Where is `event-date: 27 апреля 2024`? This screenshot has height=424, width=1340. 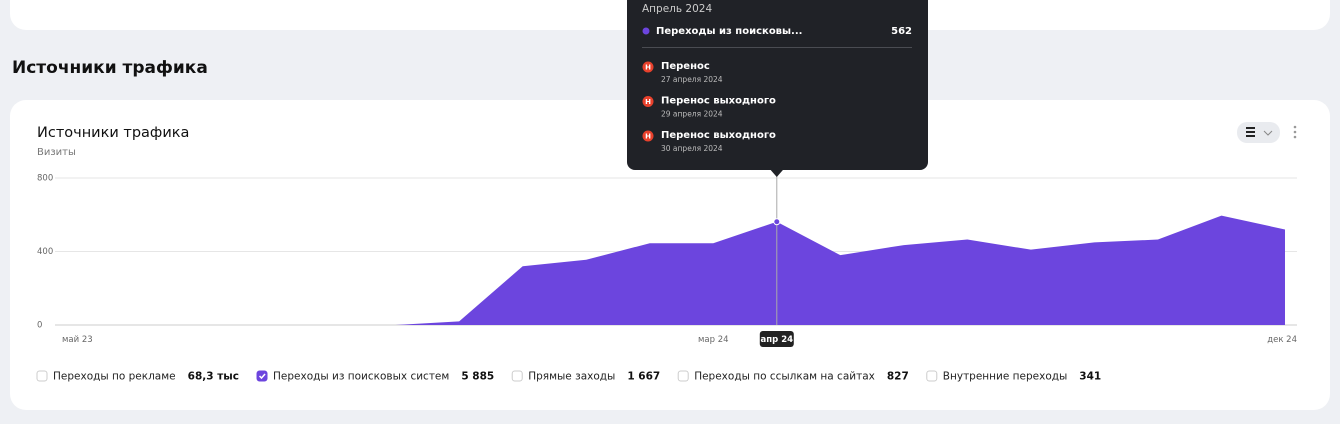
event-date: 27 апреля 2024 is located at coordinates (692, 79).